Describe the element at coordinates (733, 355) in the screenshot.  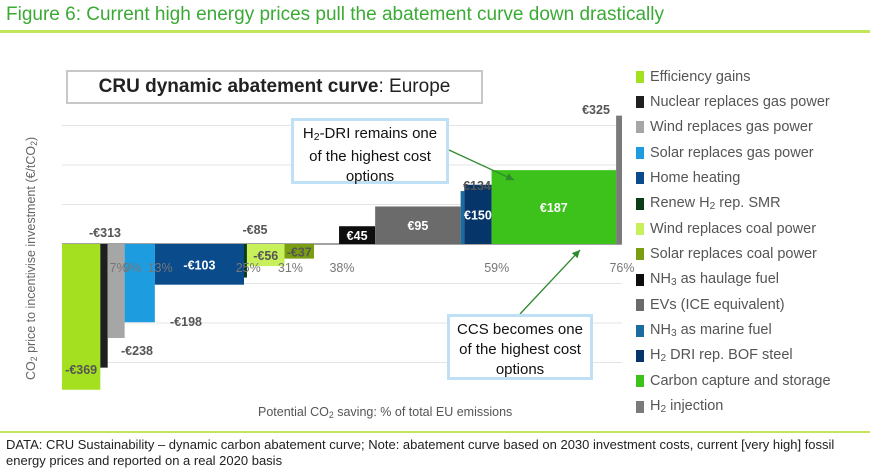
I see `legend-item-h2-dri-rep-bof-steel: H2 DRI rep. BOF steel` at that location.